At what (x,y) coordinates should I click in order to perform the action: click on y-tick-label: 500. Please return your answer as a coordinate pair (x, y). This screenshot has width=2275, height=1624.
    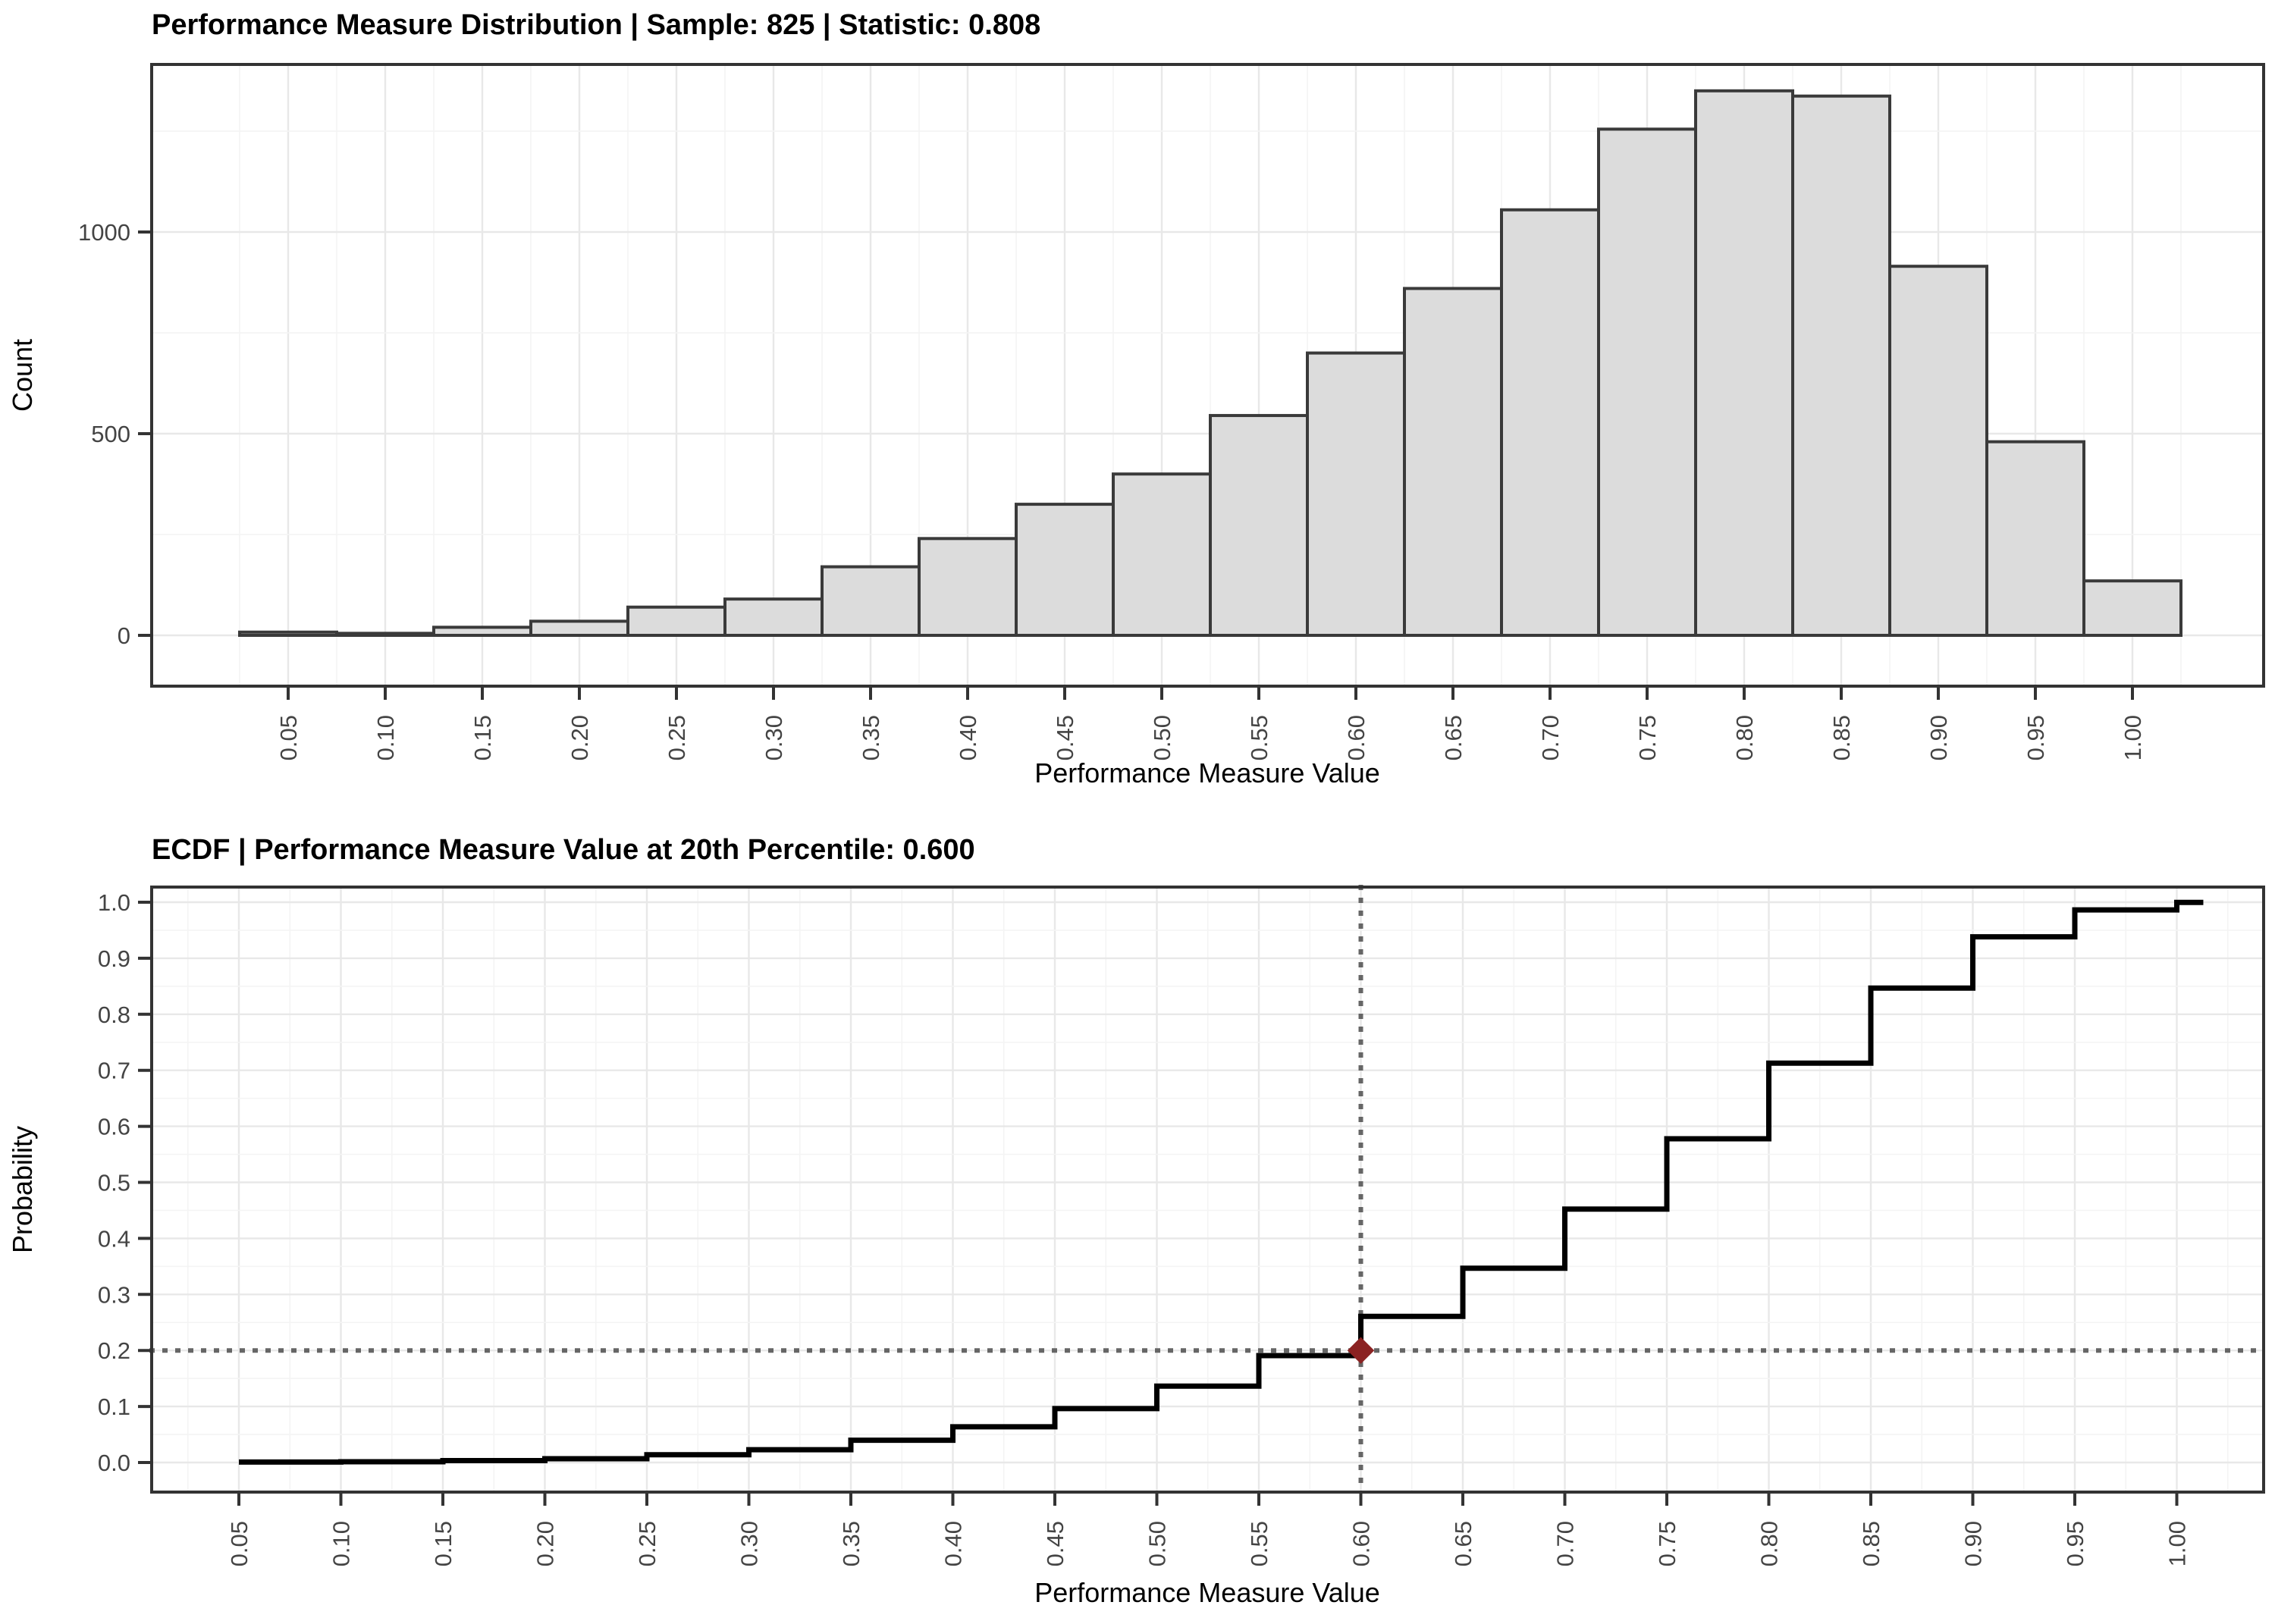
    Looking at the image, I should click on (110, 434).